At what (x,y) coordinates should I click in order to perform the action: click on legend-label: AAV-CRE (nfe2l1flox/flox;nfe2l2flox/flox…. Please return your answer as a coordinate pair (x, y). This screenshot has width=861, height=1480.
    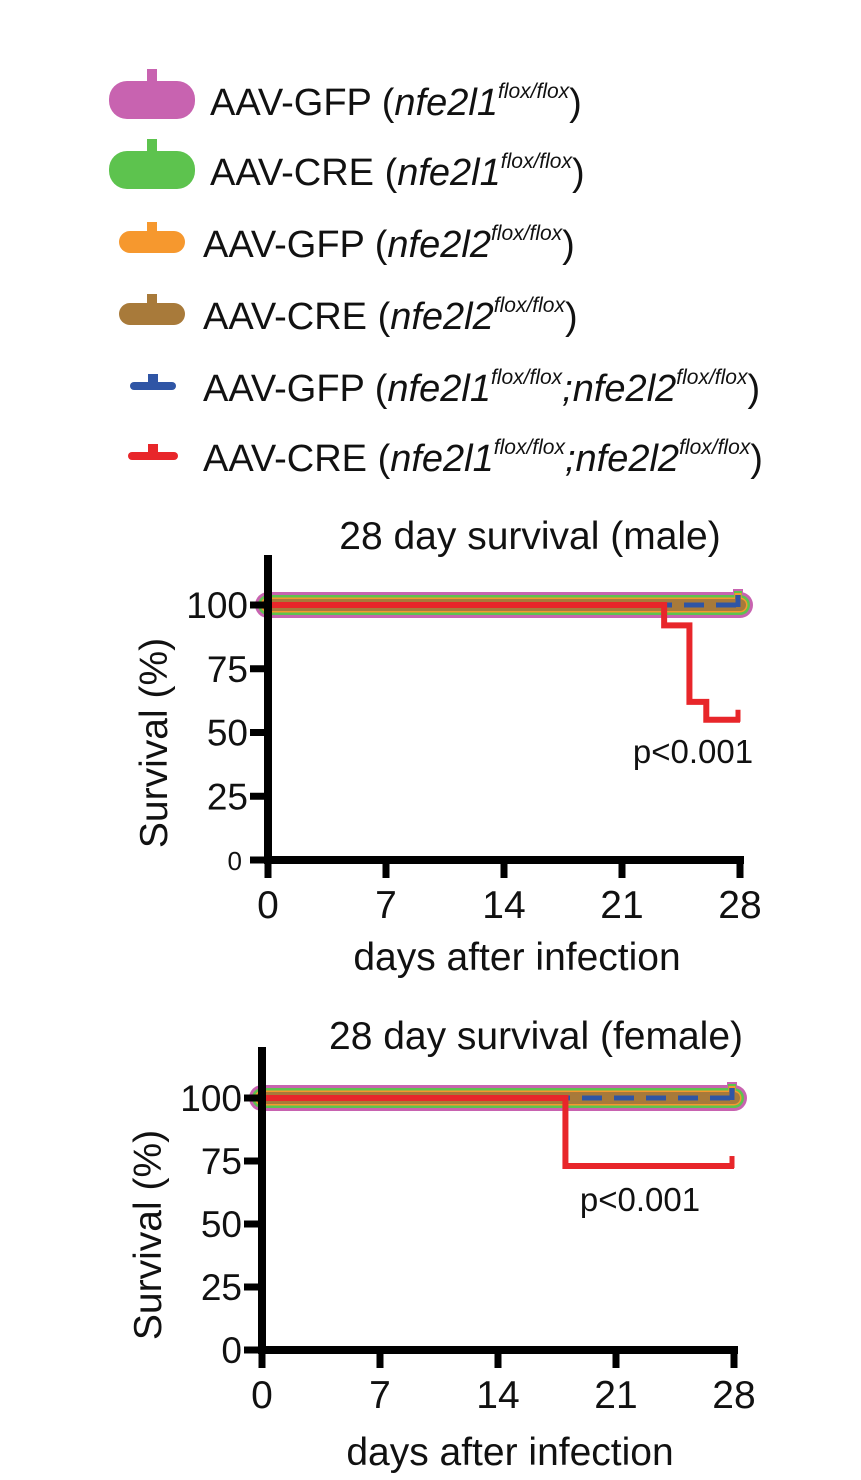
    Looking at the image, I should click on (483, 458).